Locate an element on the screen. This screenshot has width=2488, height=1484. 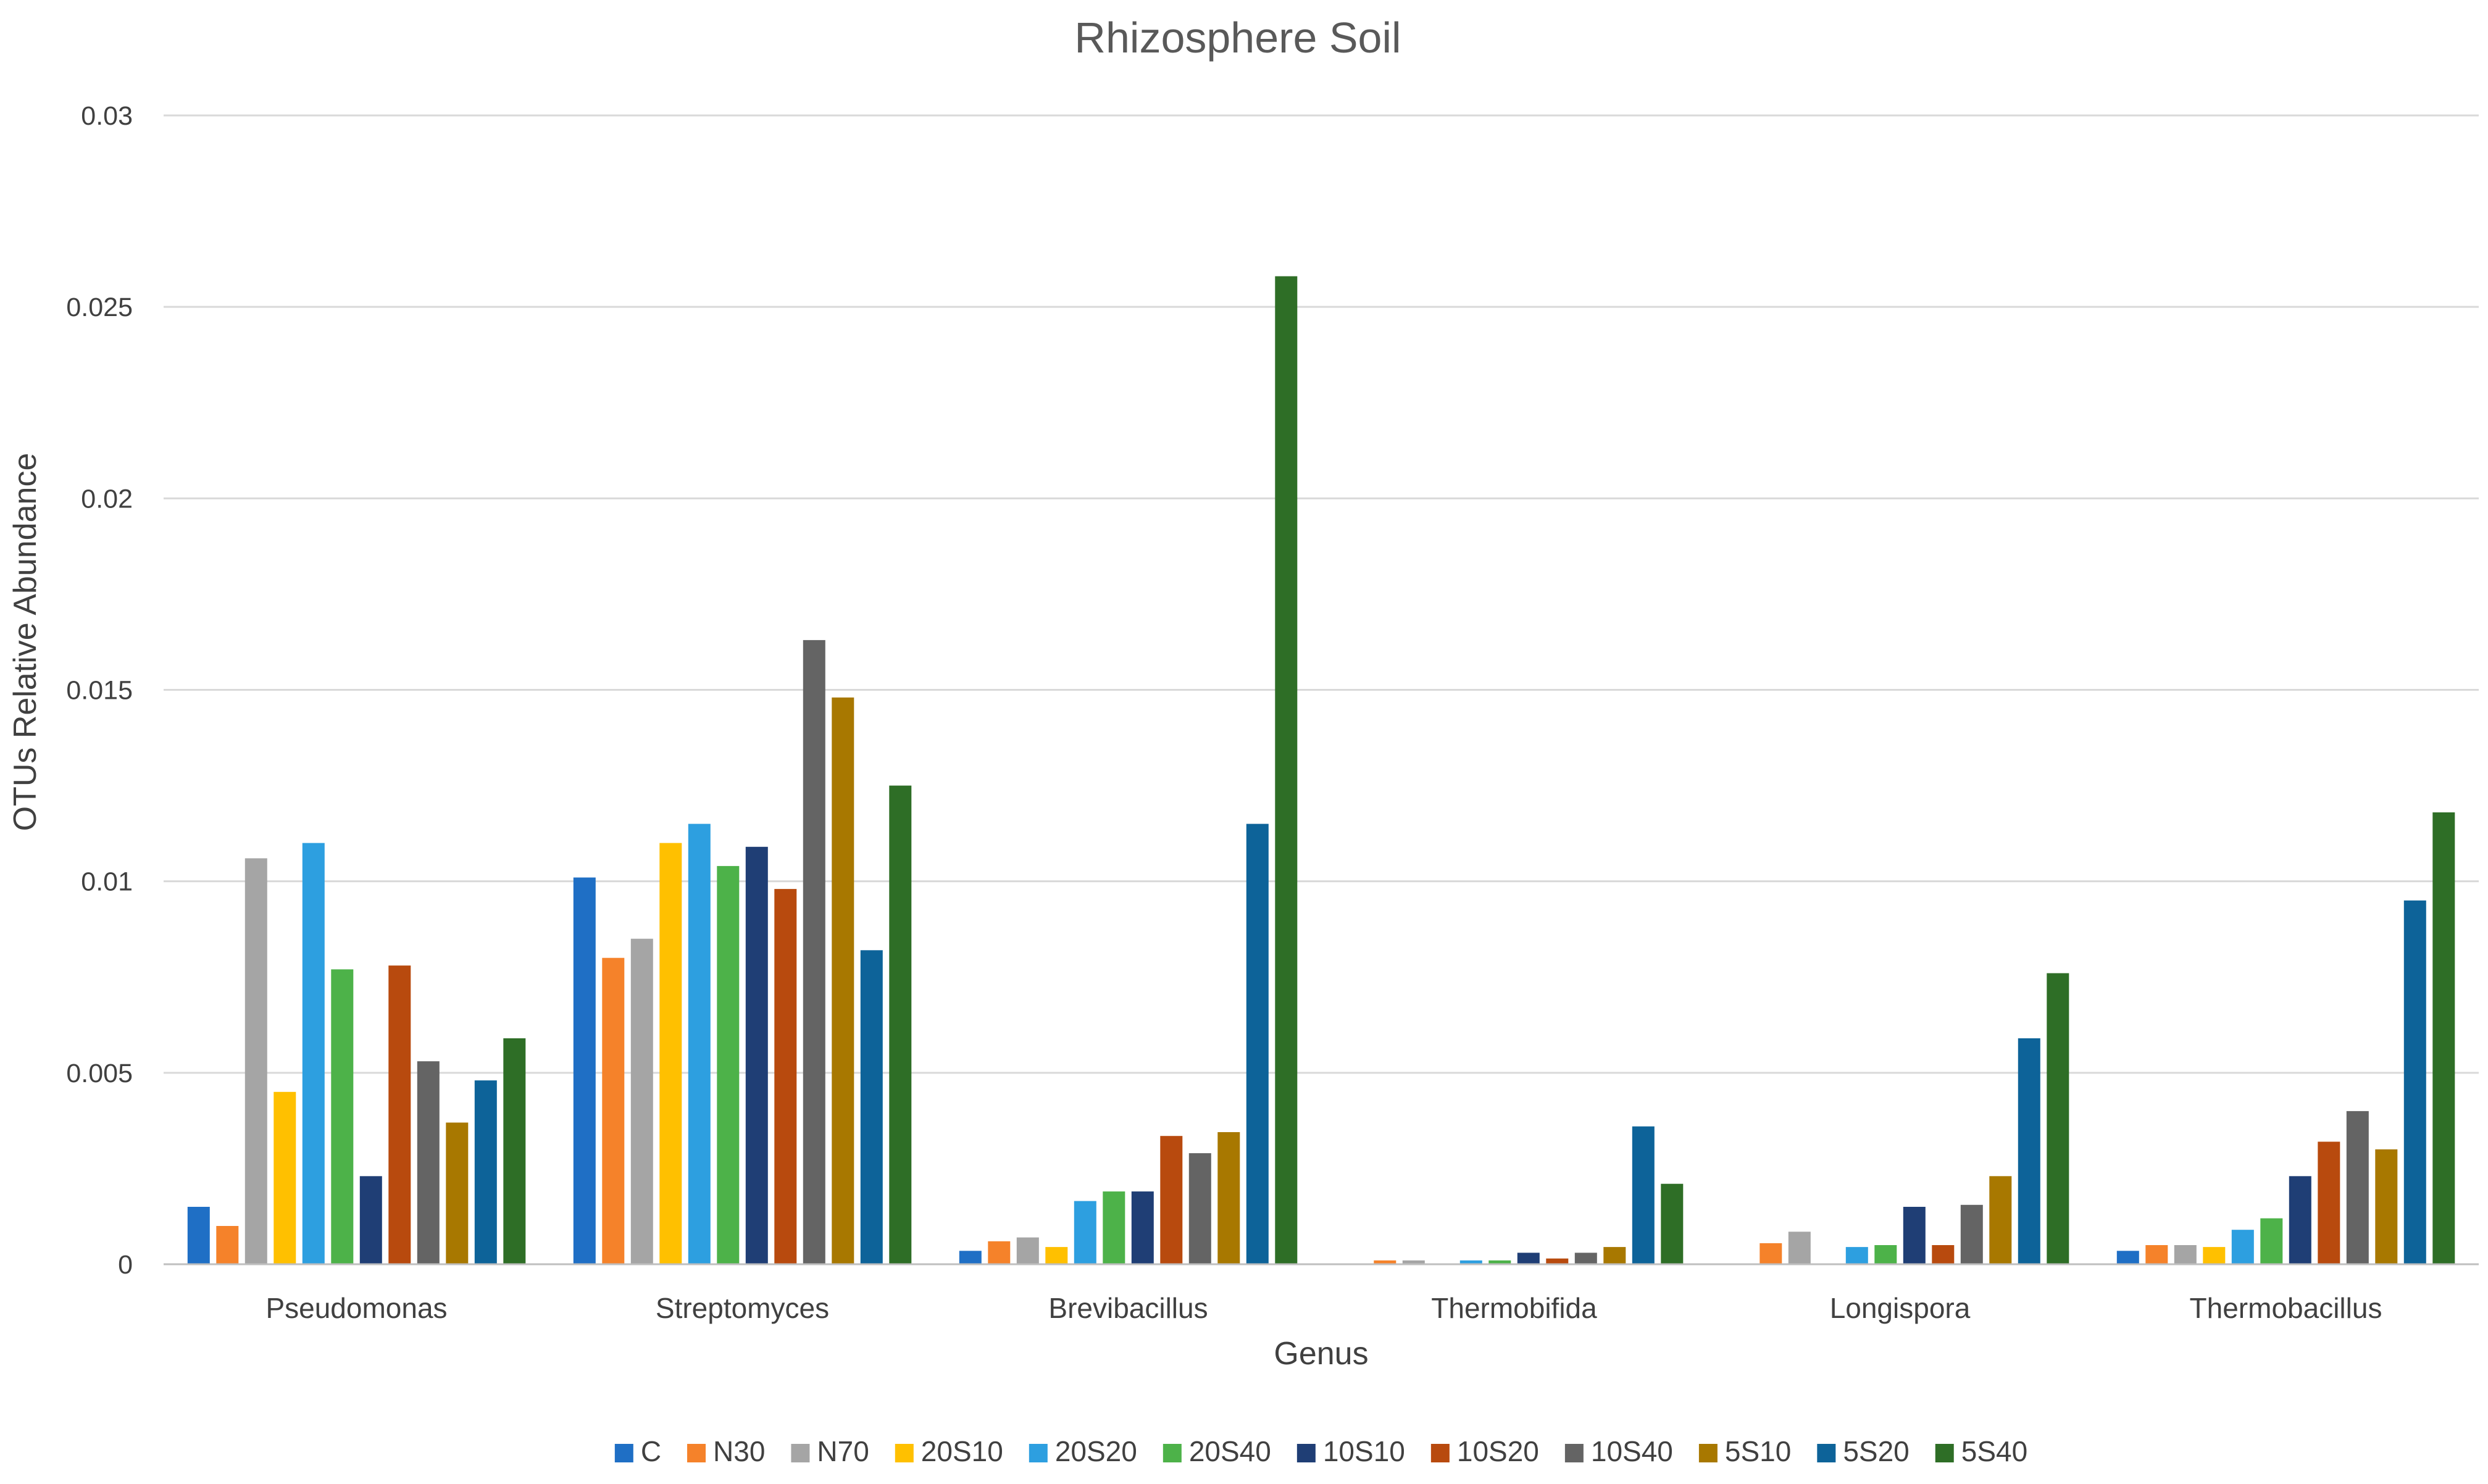
bar-20s20-longispora is located at coordinates (1857, 1255).